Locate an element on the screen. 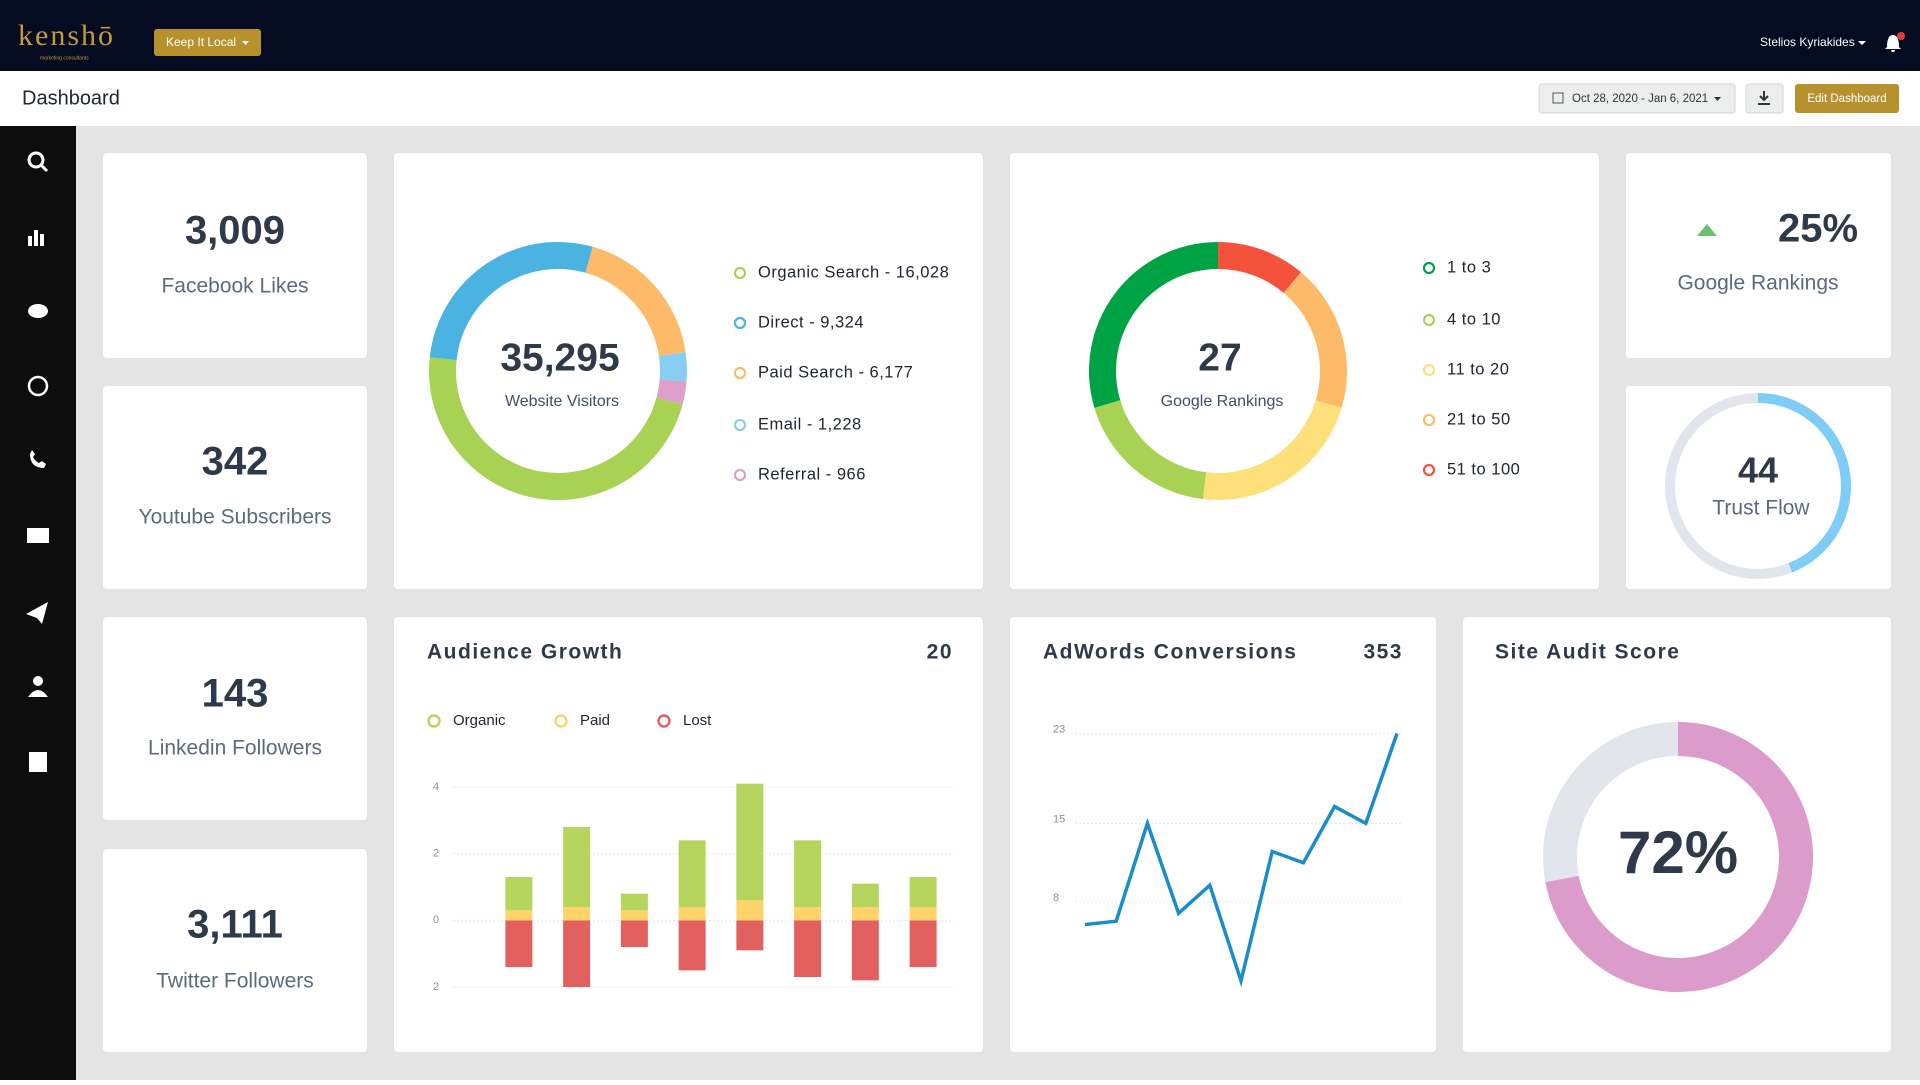 This screenshot has width=1920, height=1085. date-range: Oct 28, 2020 - Jan 6, 2021 is located at coordinates (1640, 99).